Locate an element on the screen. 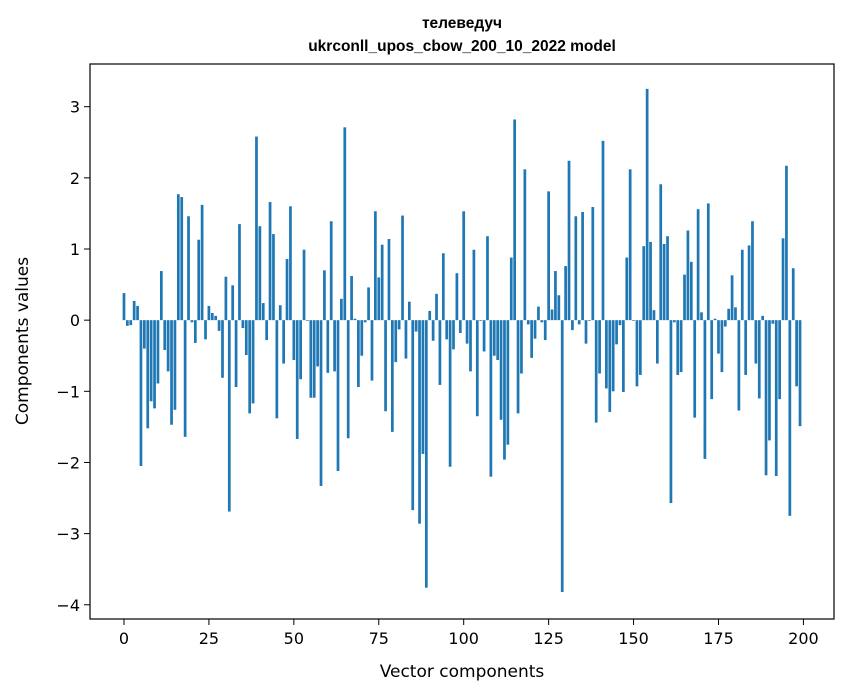 This screenshot has height=696, width=847. x-tick-label: 50 is located at coordinates (294, 638).